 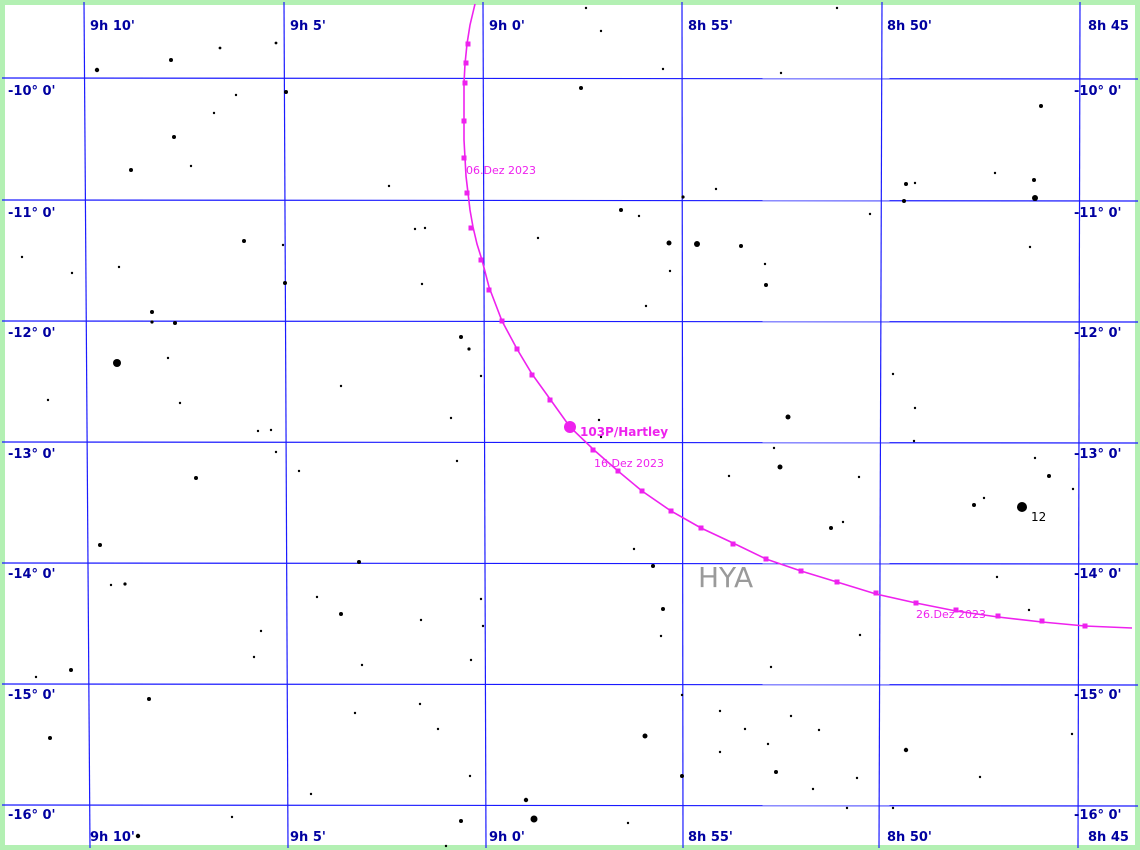 What do you see at coordinates (32, 213) in the screenshot?
I see `dec-label-left: -11° 0'` at bounding box center [32, 213].